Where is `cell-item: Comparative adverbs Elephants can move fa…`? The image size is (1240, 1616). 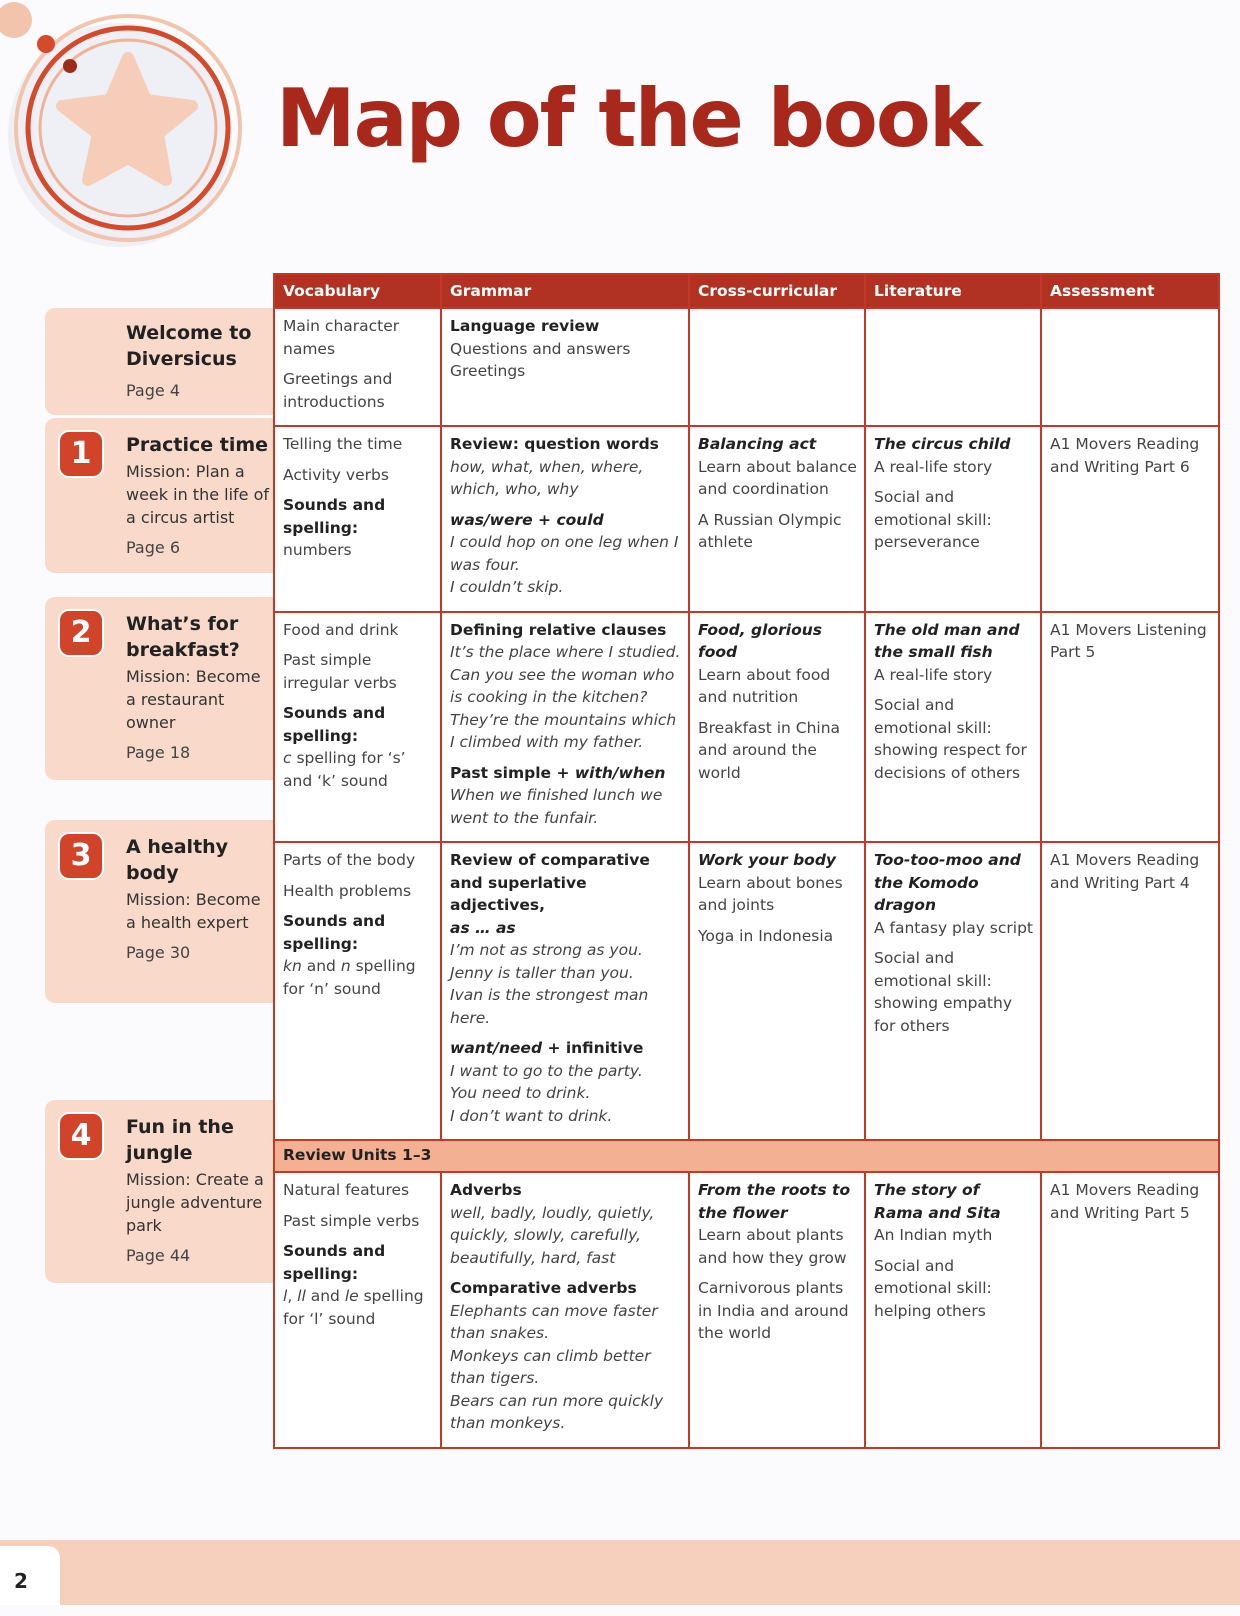
cell-item: Comparative adverbs Elephants can move fa… is located at coordinates (565, 1356).